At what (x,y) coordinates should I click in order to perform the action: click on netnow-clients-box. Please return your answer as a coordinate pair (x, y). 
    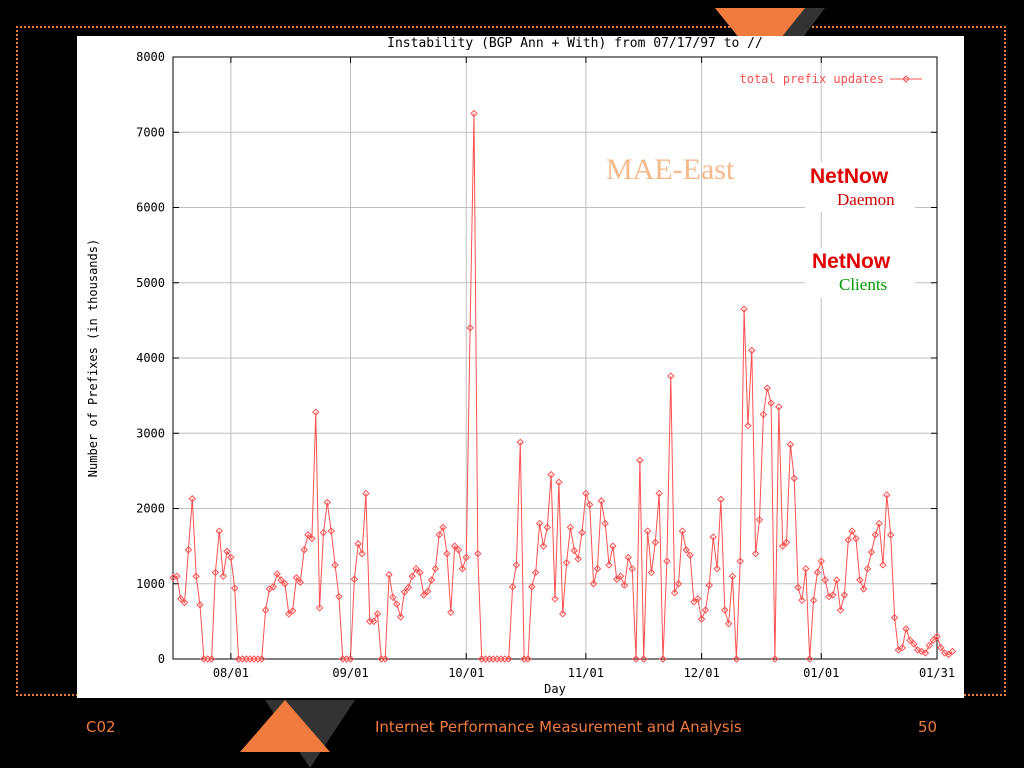
    Looking at the image, I should click on (860, 273).